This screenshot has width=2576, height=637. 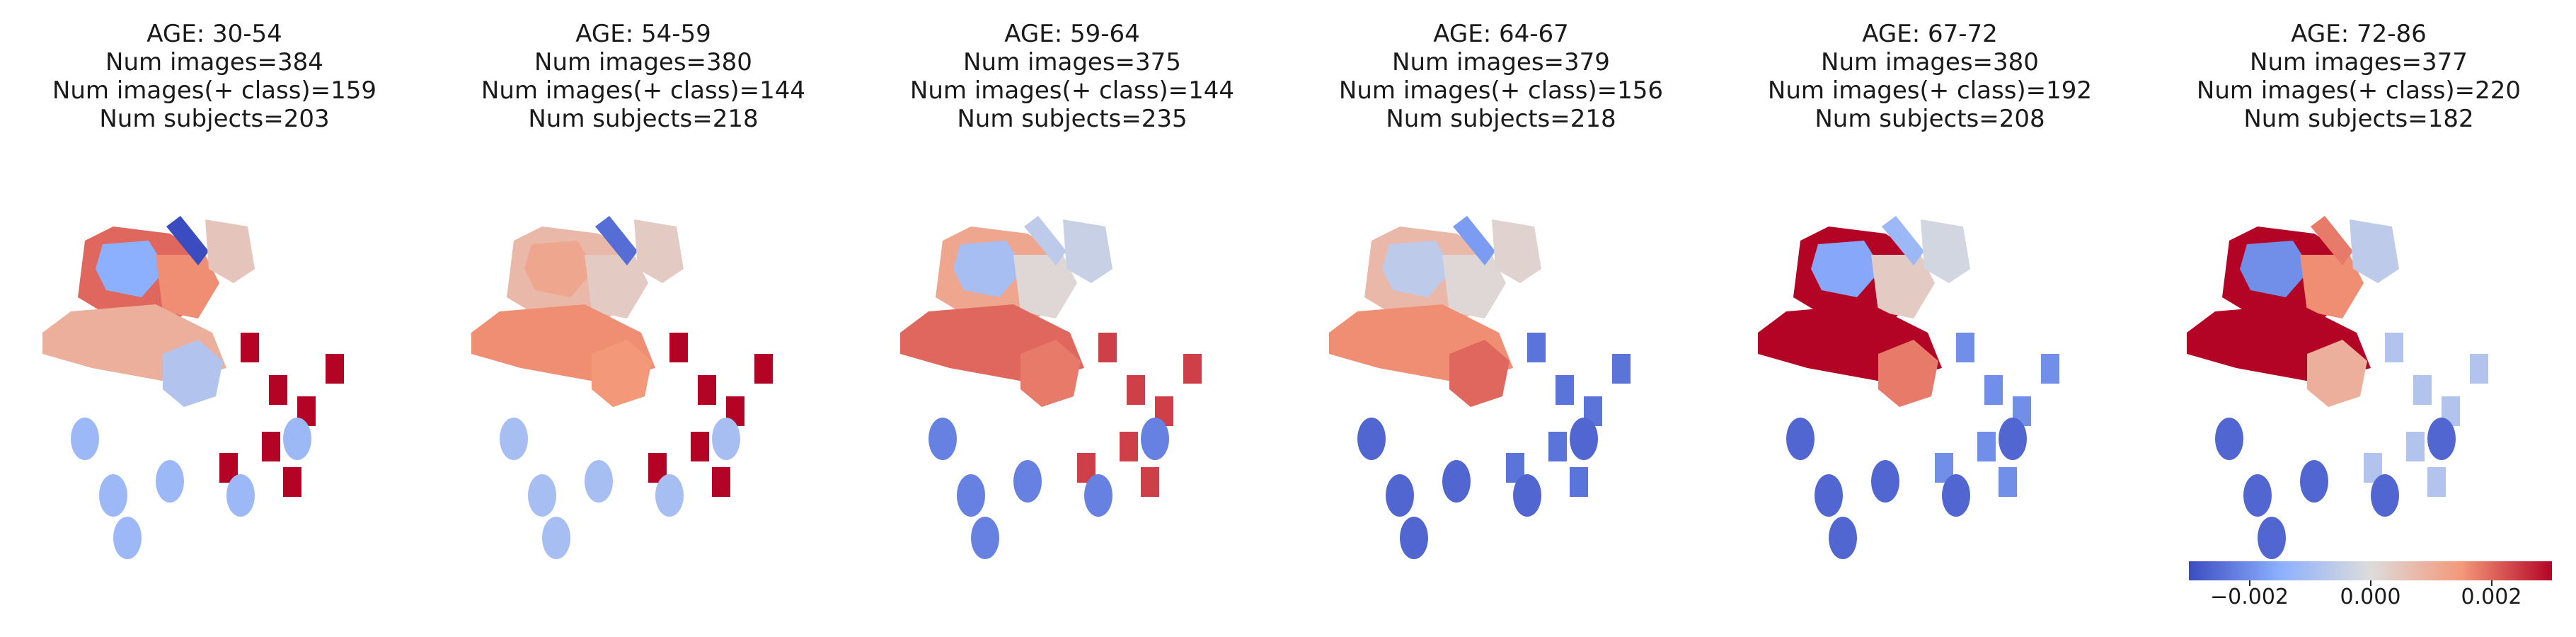 I want to click on title-line-age: AGE: 59-64, so click(x=1072, y=34).